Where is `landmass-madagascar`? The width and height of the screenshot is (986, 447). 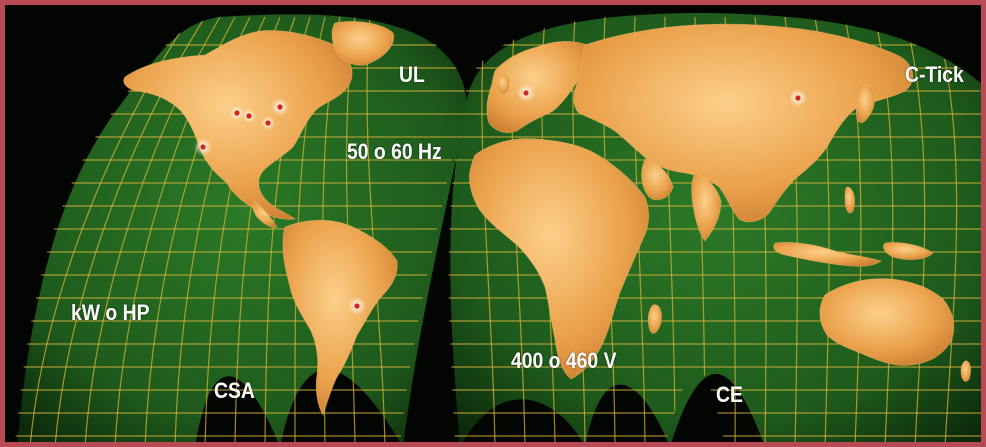 landmass-madagascar is located at coordinates (654, 319).